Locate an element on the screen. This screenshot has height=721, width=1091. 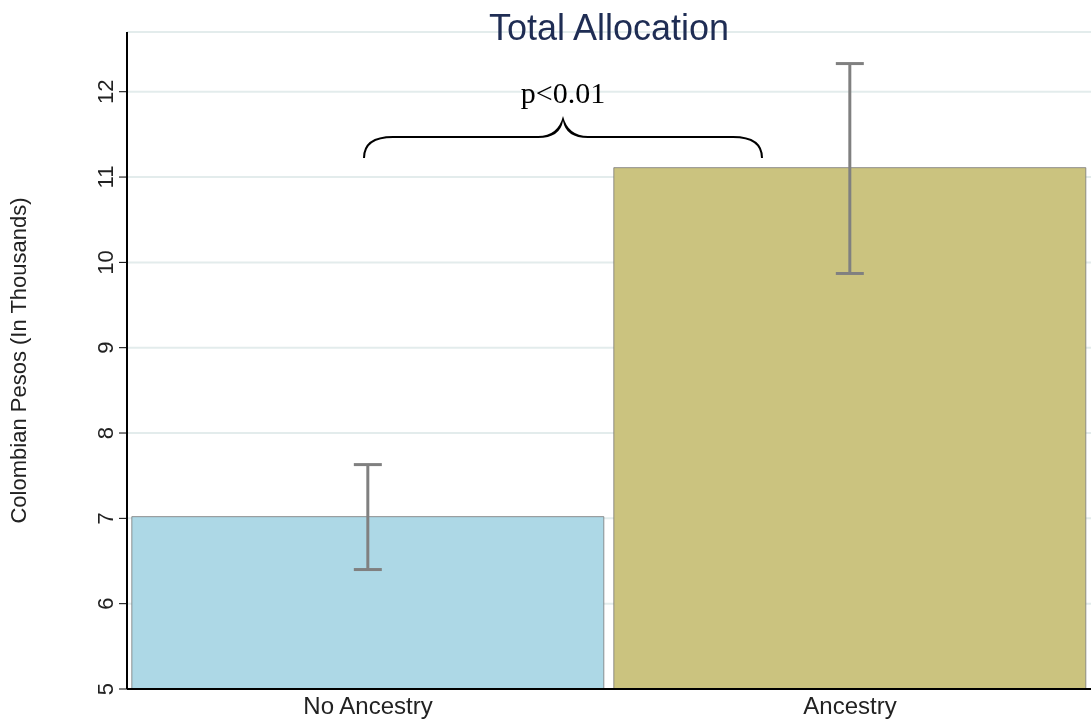
y-tick-label: 10 is located at coordinates (105, 262).